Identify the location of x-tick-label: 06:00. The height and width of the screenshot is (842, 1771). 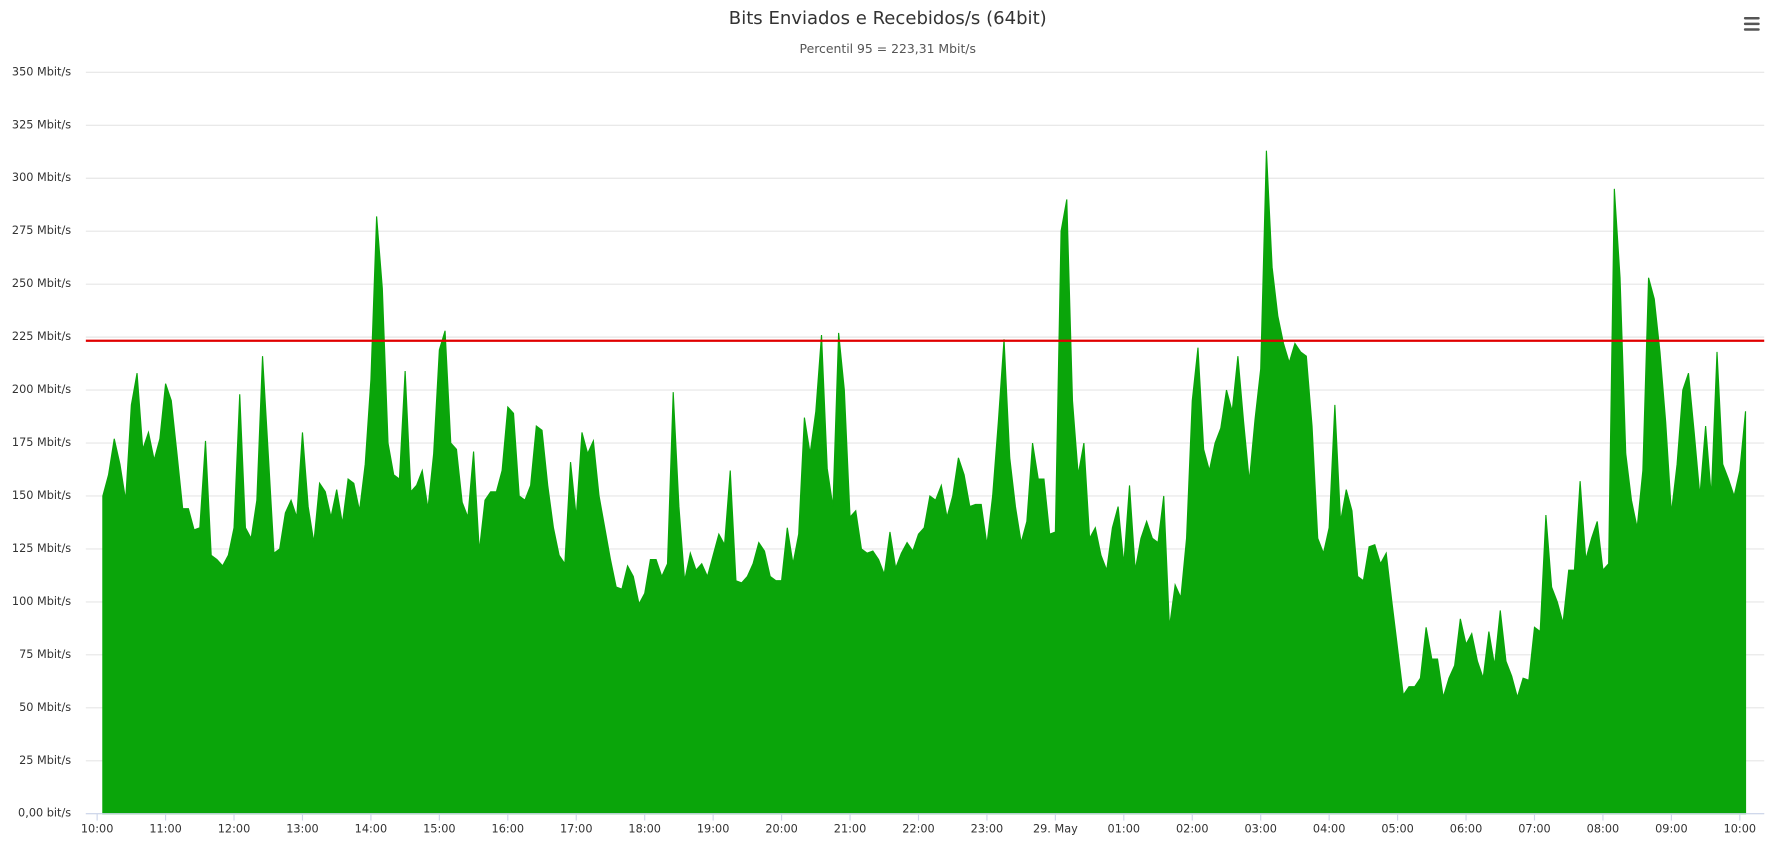
(1466, 829).